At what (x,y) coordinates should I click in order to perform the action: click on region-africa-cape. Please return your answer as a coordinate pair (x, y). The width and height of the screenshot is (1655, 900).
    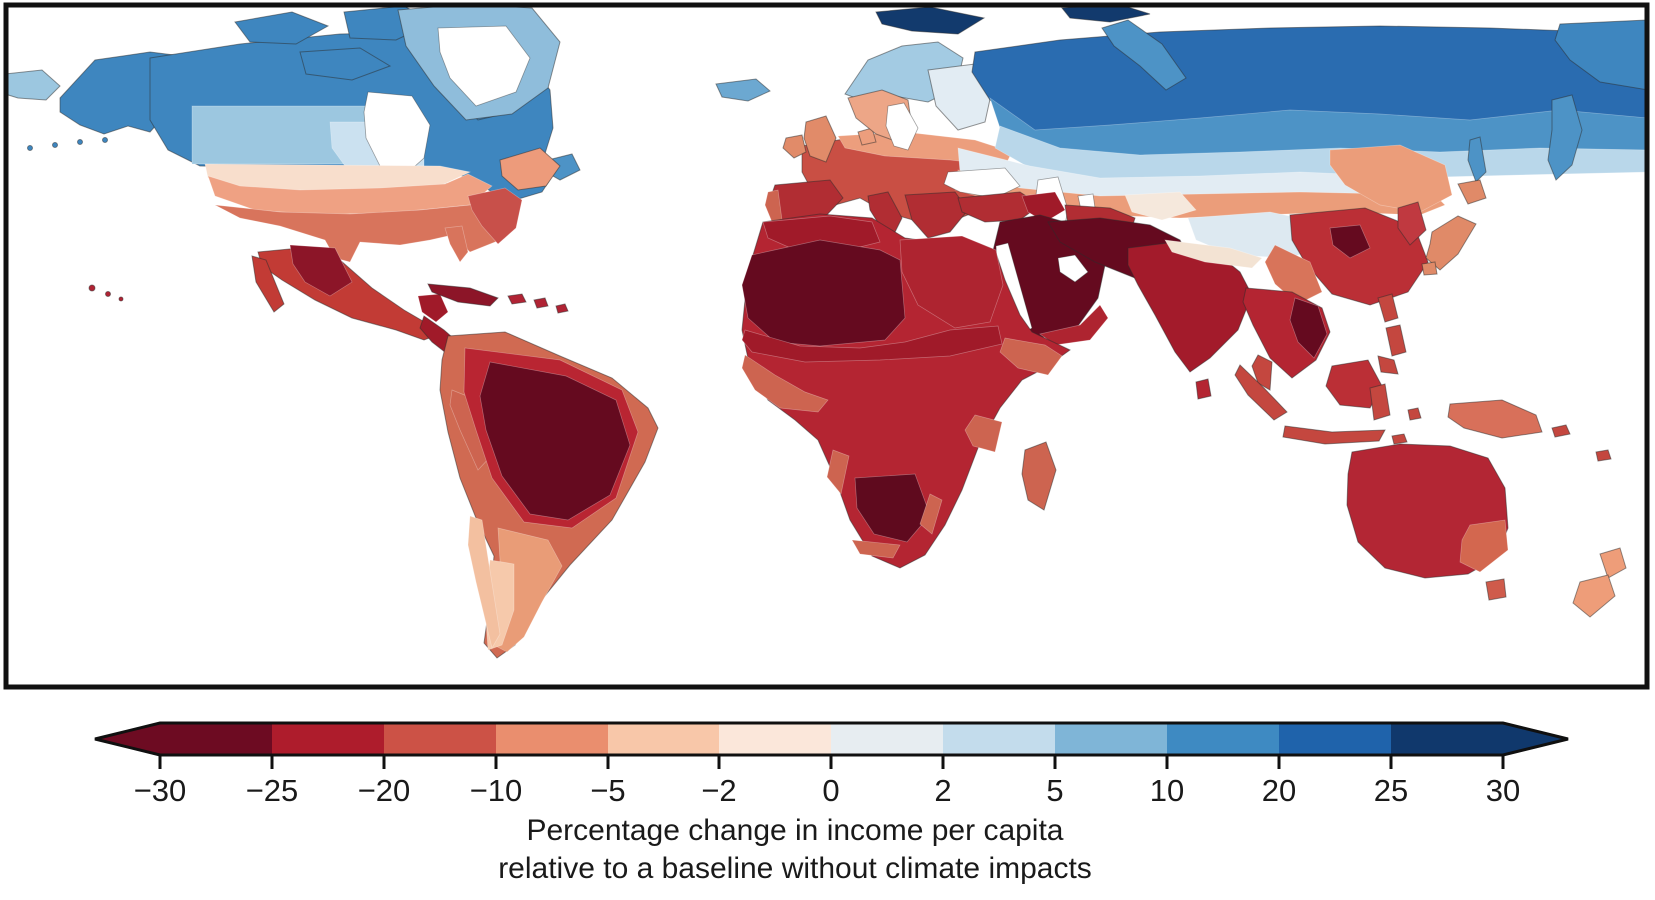
    Looking at the image, I should click on (876, 549).